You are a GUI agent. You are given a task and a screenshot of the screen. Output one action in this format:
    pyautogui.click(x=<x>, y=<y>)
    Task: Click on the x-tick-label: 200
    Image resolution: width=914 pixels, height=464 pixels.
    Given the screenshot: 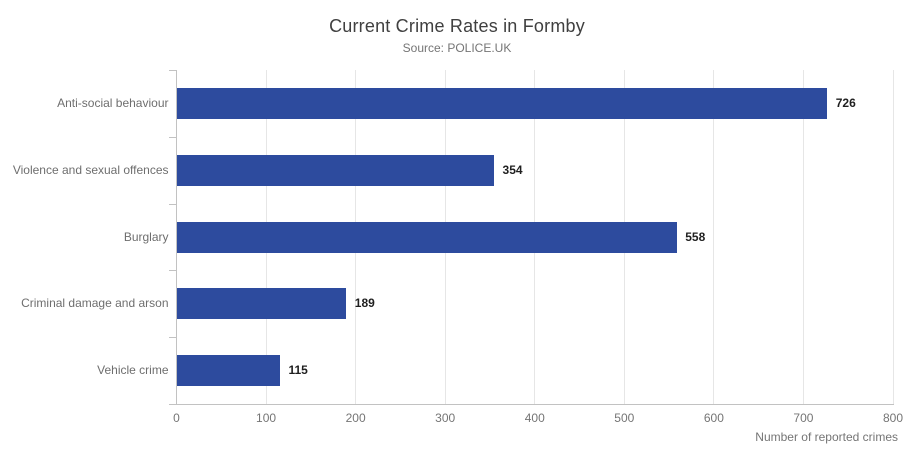 What is the action you would take?
    pyautogui.click(x=355, y=418)
    